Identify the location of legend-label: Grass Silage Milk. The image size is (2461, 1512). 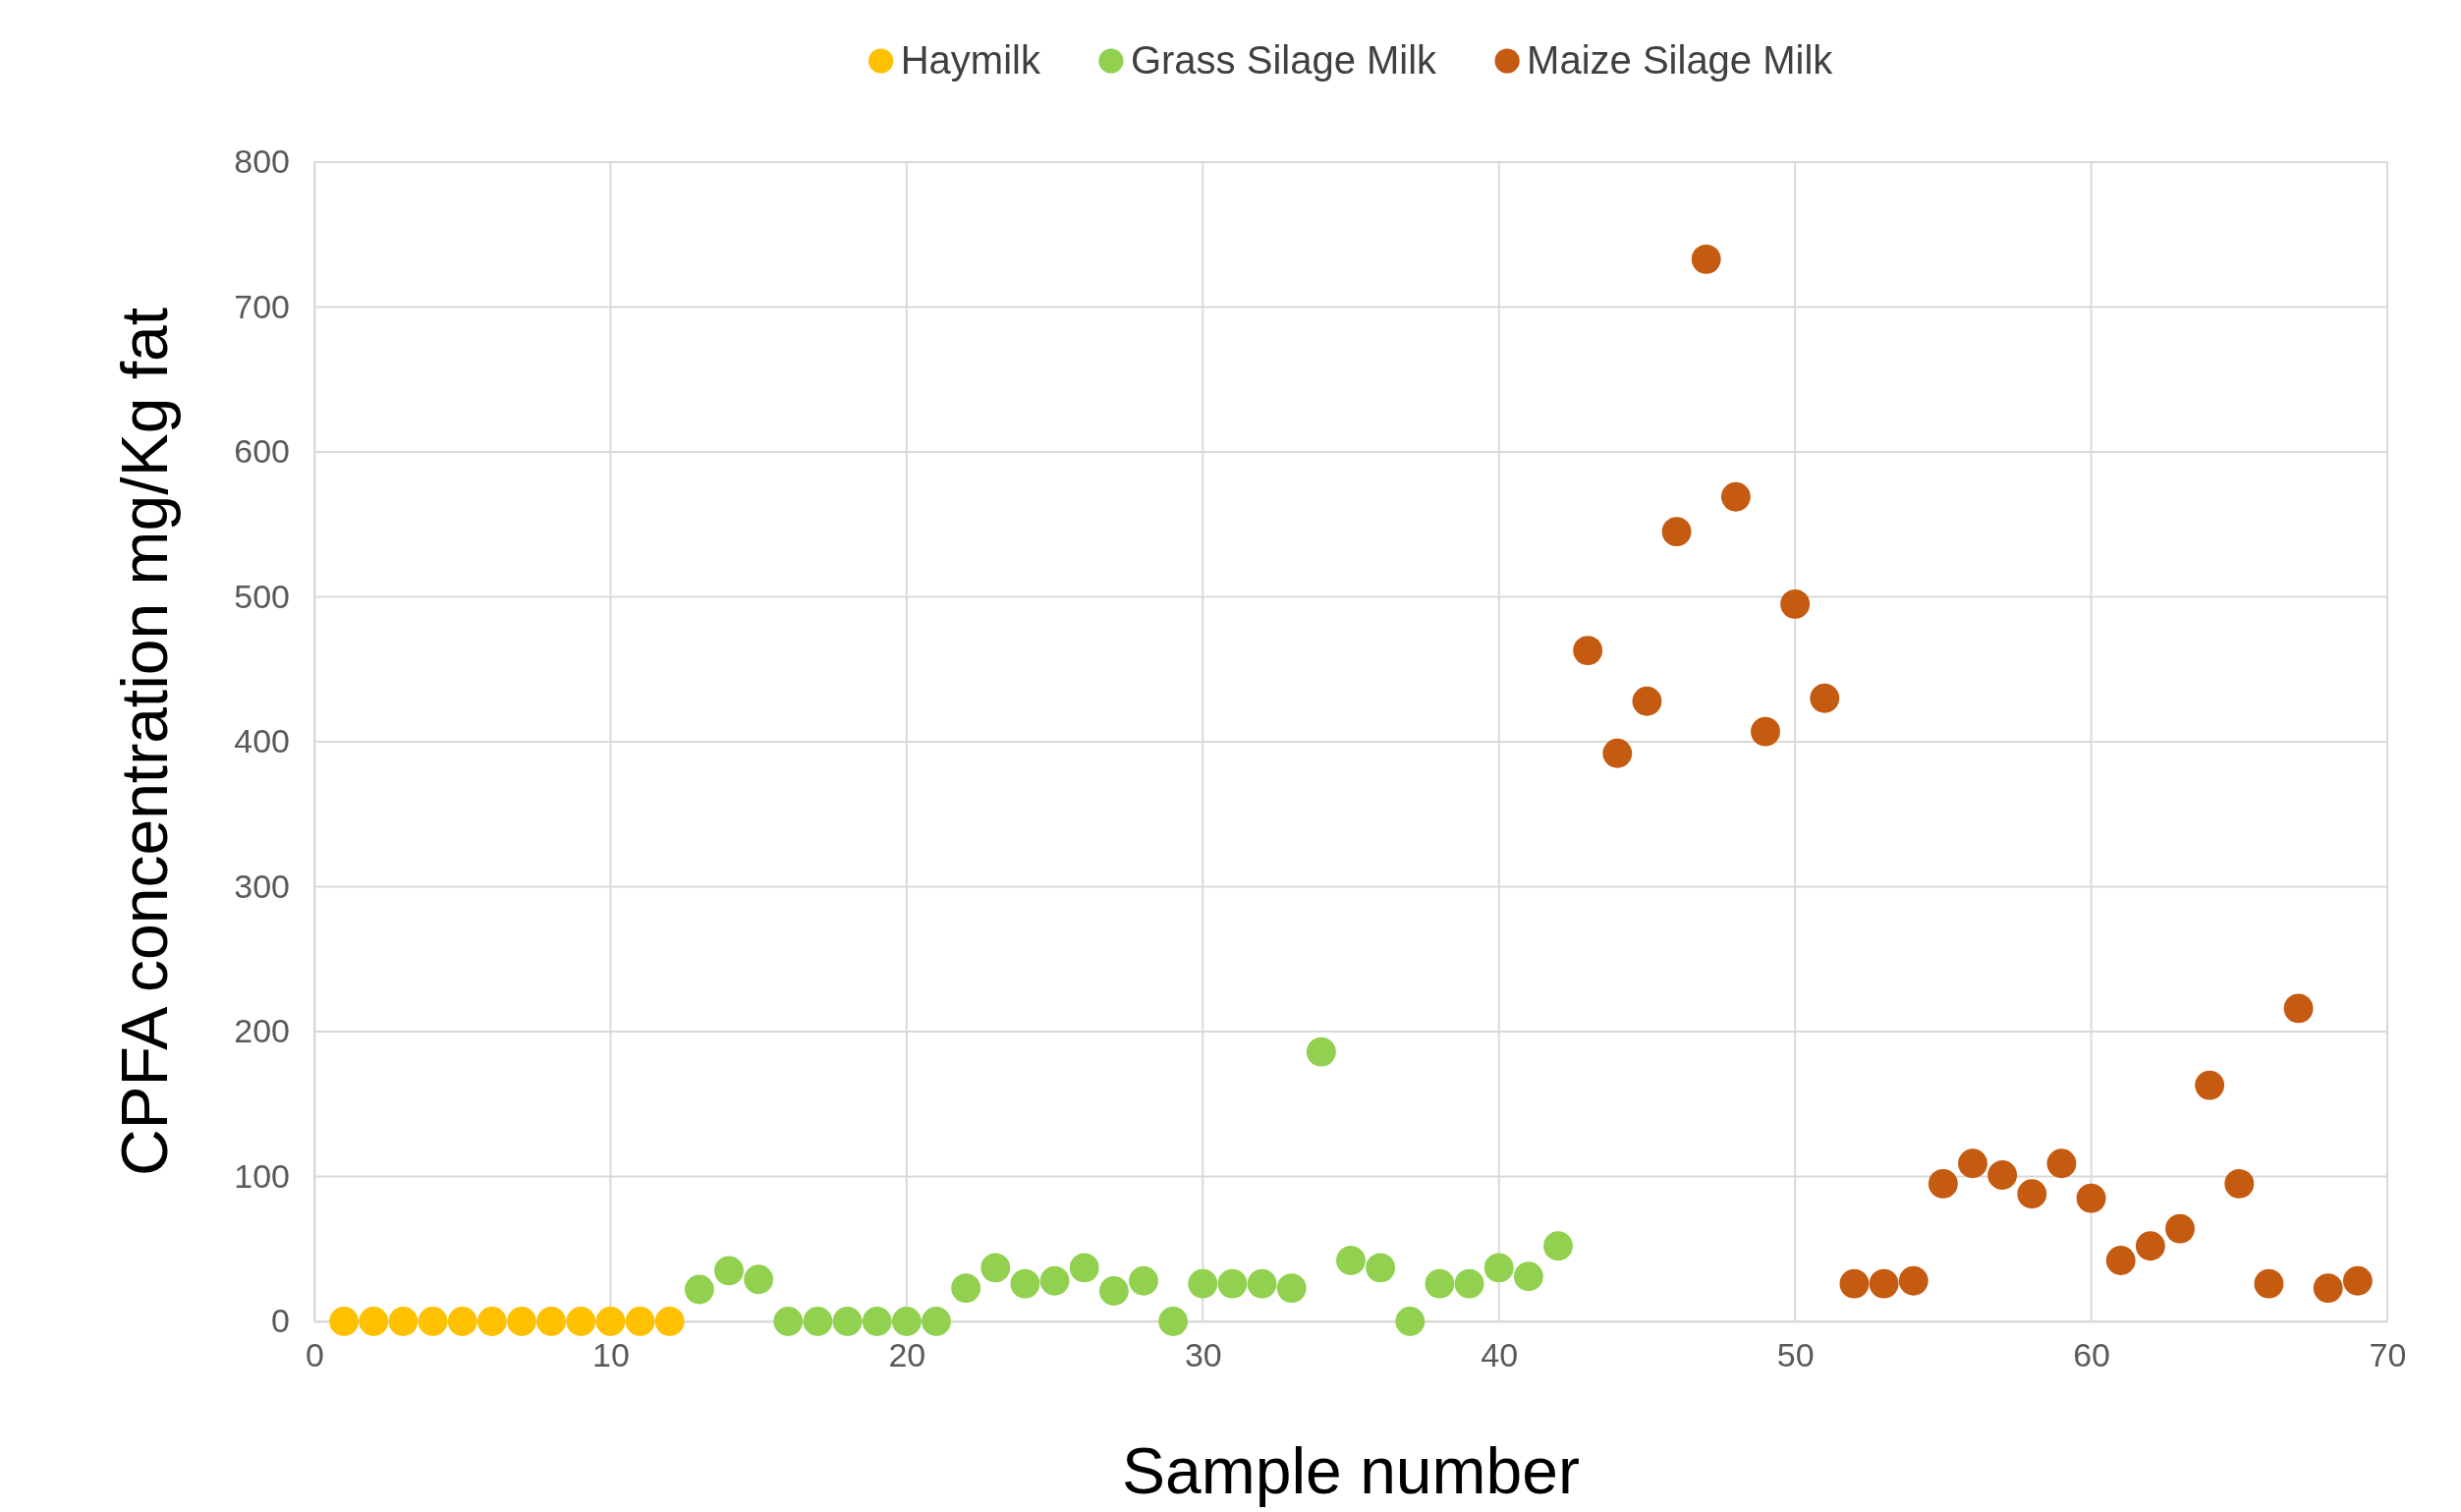
(1284, 60).